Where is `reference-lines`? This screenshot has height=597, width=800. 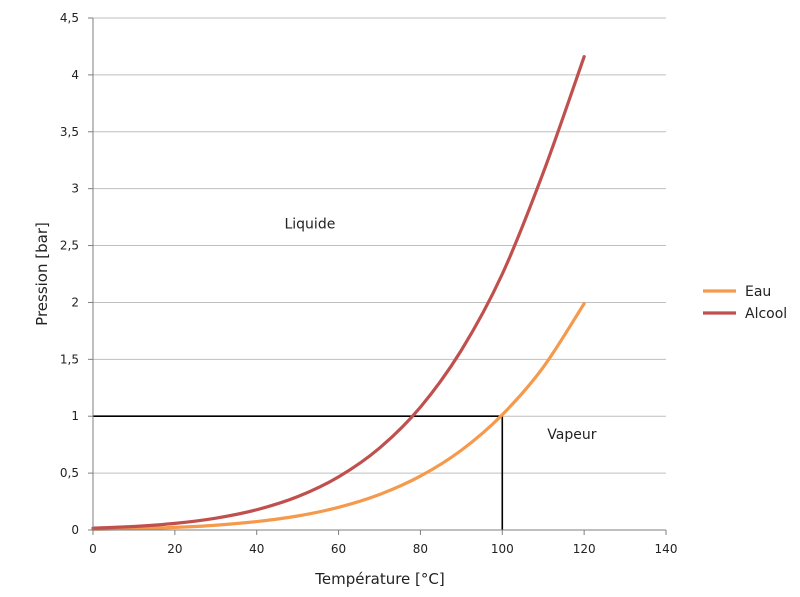 reference-lines is located at coordinates (298, 472).